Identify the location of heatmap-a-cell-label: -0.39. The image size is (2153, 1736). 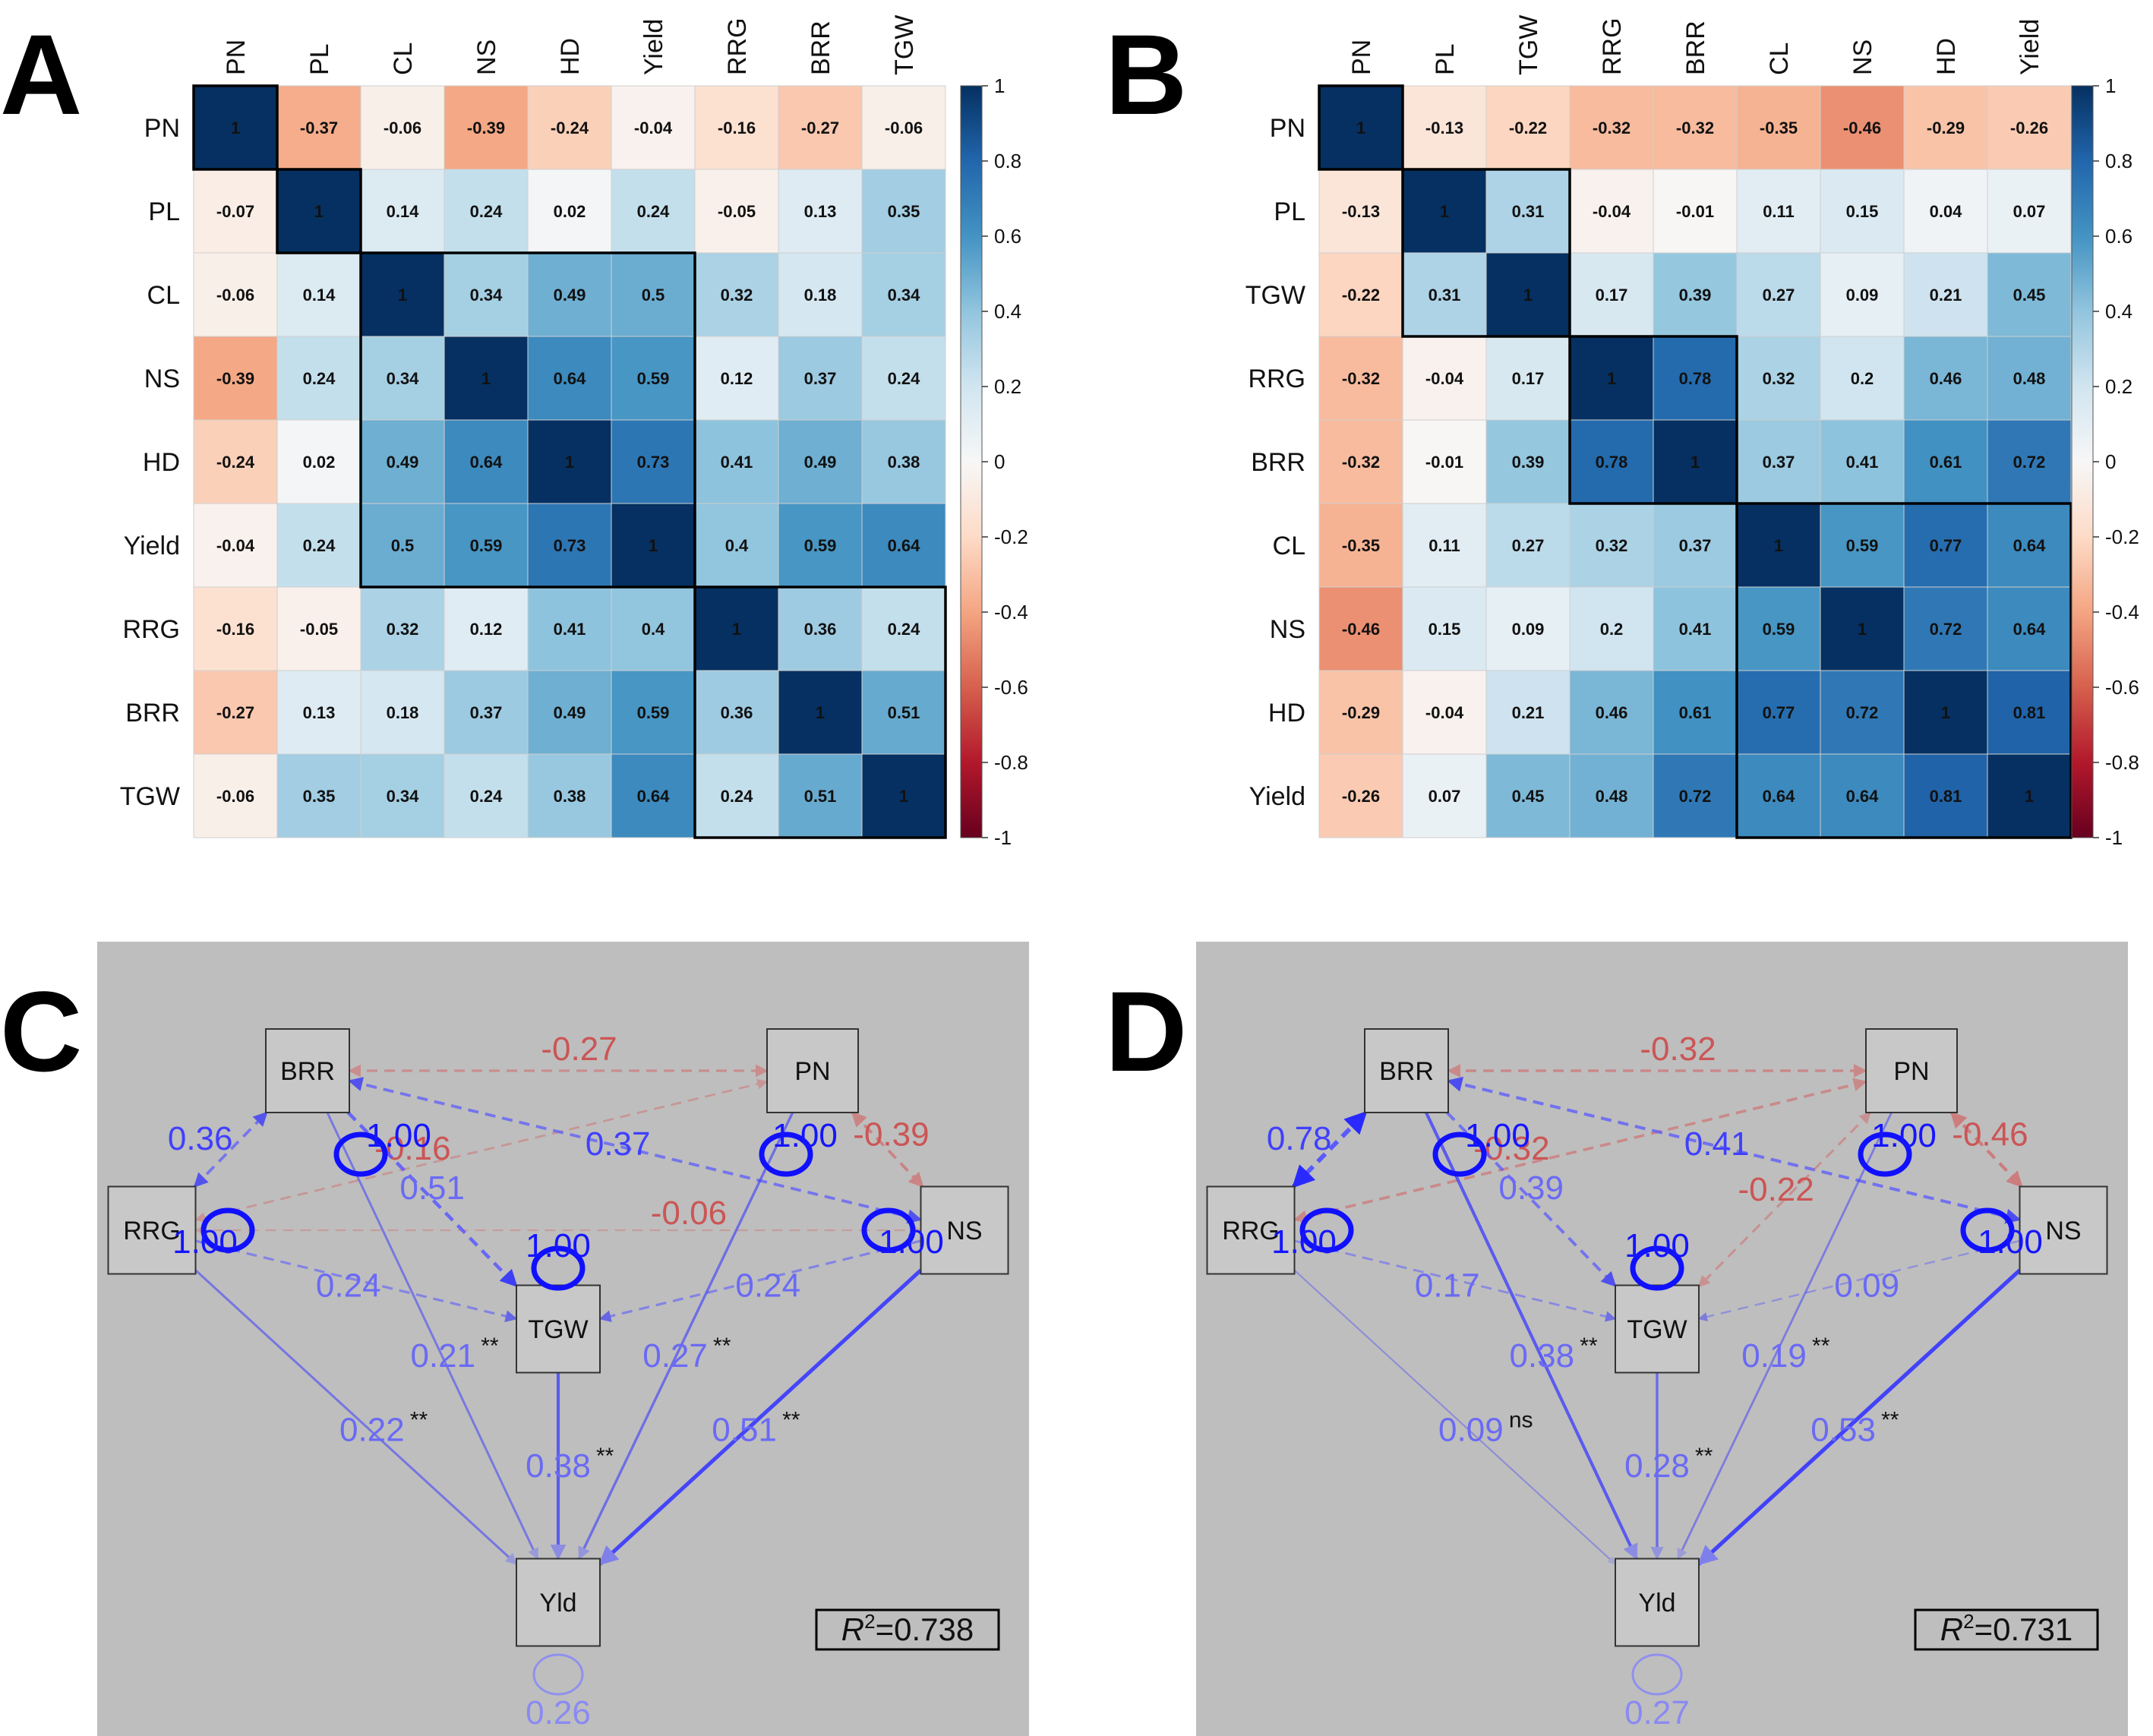
(486, 127).